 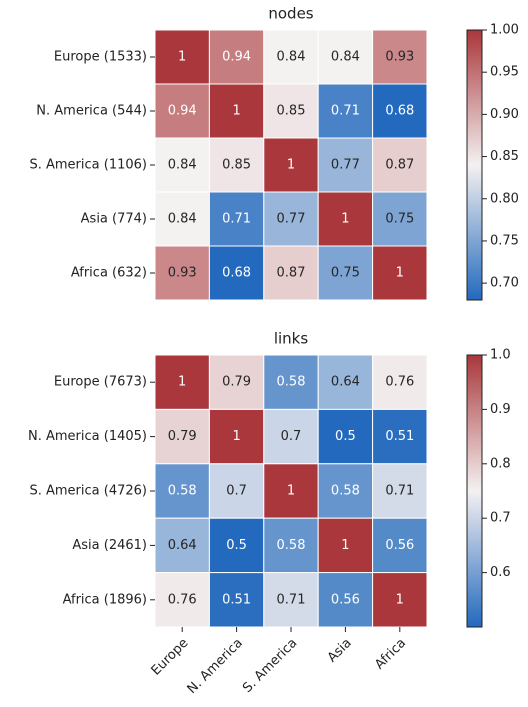 What do you see at coordinates (87, 436) in the screenshot?
I see `y-tick-label: N. America (1405)` at bounding box center [87, 436].